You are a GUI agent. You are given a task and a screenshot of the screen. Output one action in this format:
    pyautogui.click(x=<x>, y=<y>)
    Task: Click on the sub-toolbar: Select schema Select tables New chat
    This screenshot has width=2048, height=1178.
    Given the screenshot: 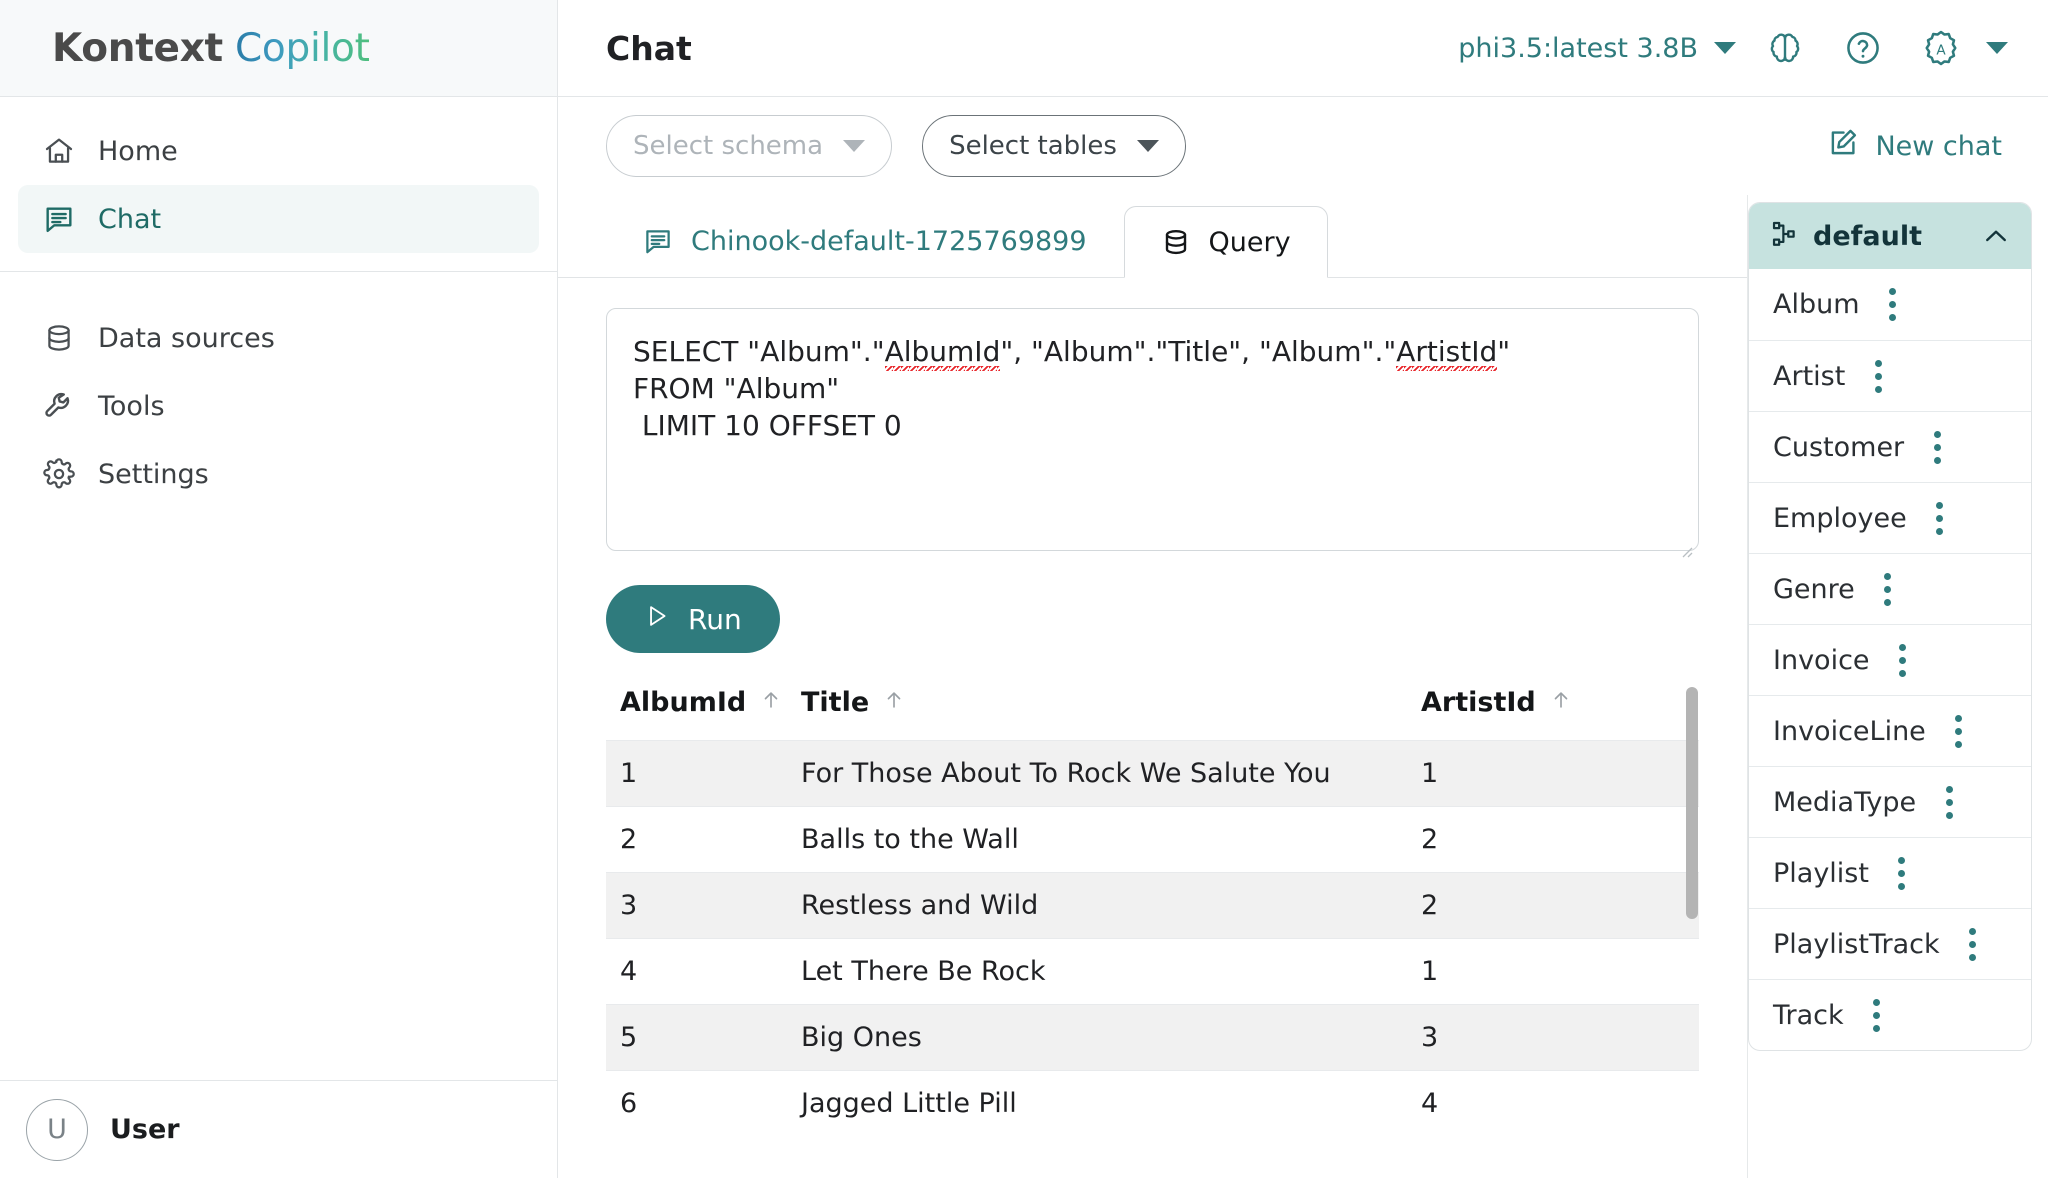 What is the action you would take?
    pyautogui.click(x=1303, y=146)
    